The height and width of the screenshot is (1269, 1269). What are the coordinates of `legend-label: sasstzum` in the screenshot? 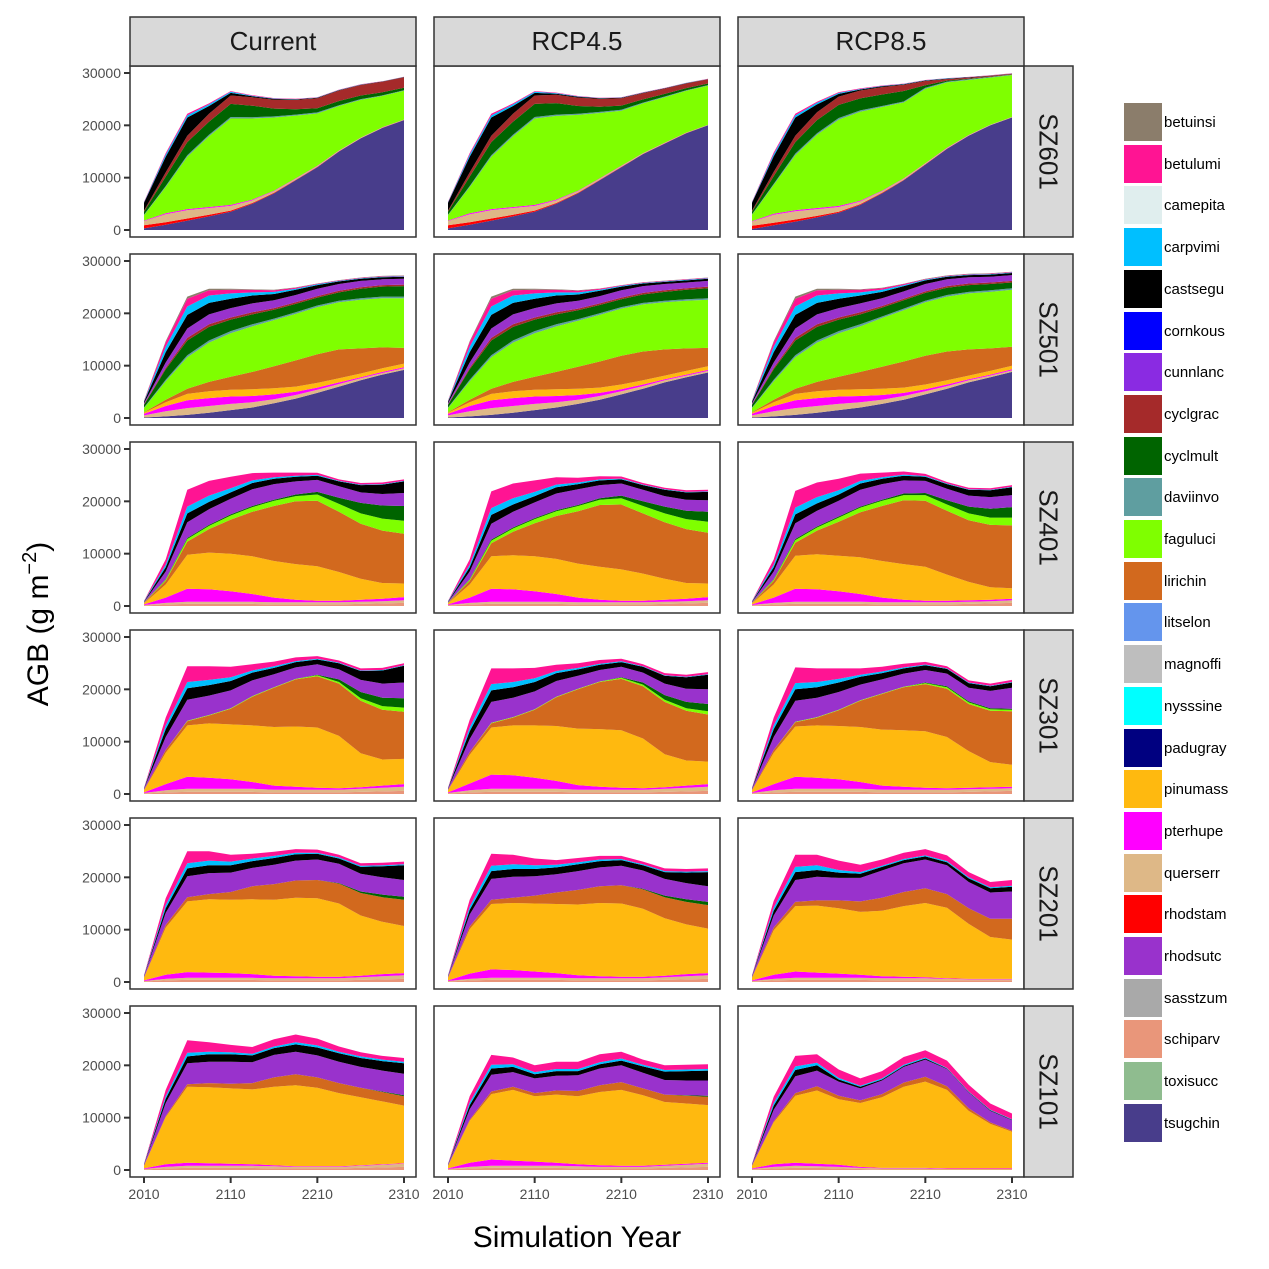 It's located at (1196, 998).